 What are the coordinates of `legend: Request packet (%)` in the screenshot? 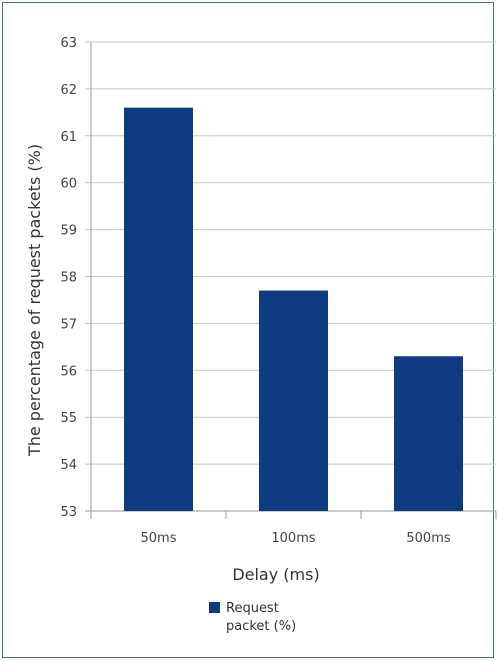 It's located at (252, 617).